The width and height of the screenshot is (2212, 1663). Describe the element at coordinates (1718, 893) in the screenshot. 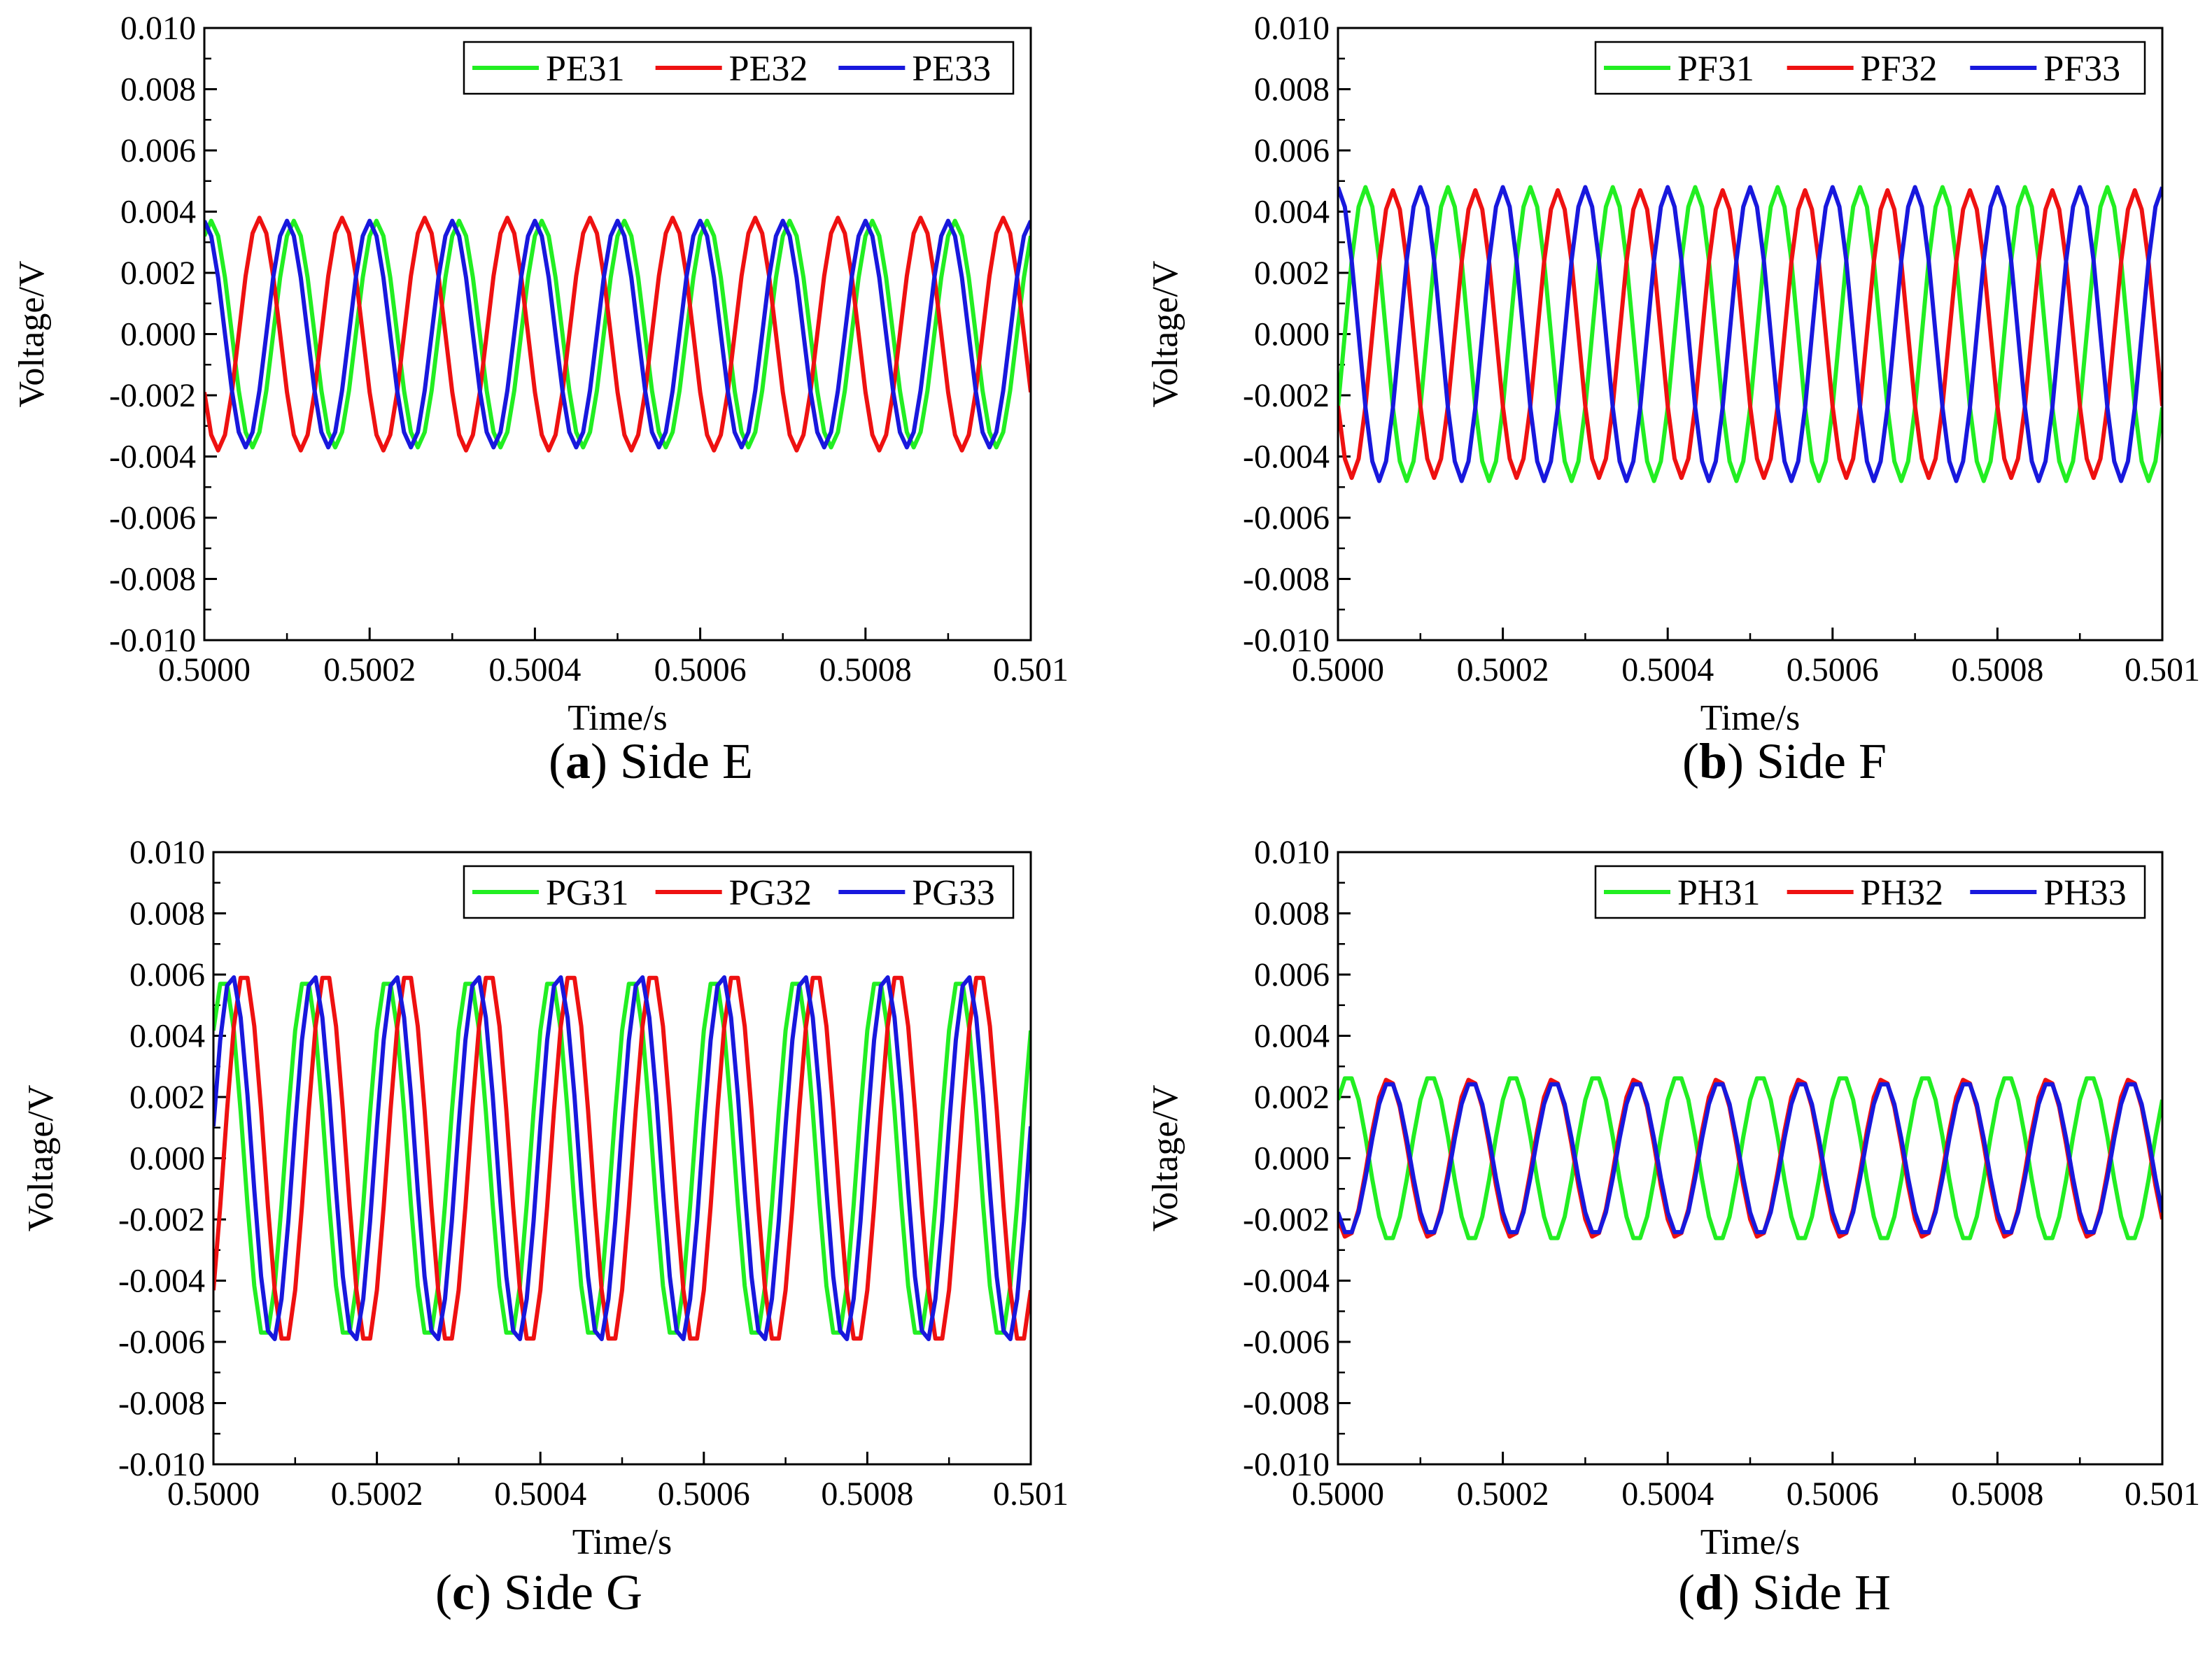

I see `legend-label: PH31` at that location.